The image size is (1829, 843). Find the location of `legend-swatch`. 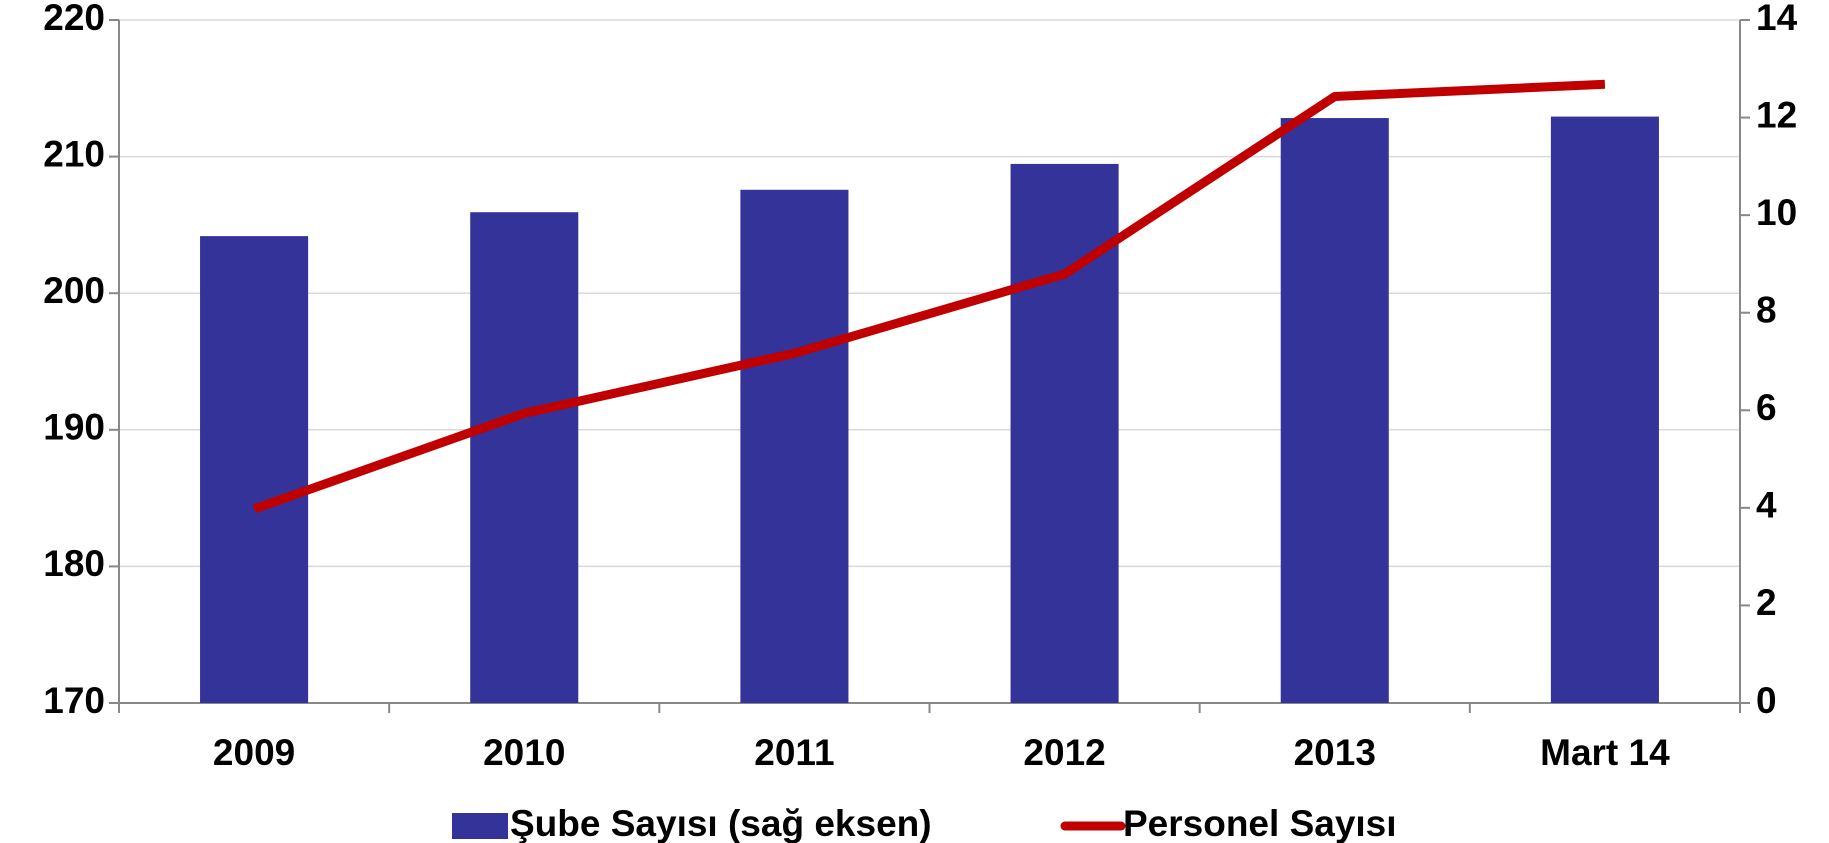

legend-swatch is located at coordinates (480, 826).